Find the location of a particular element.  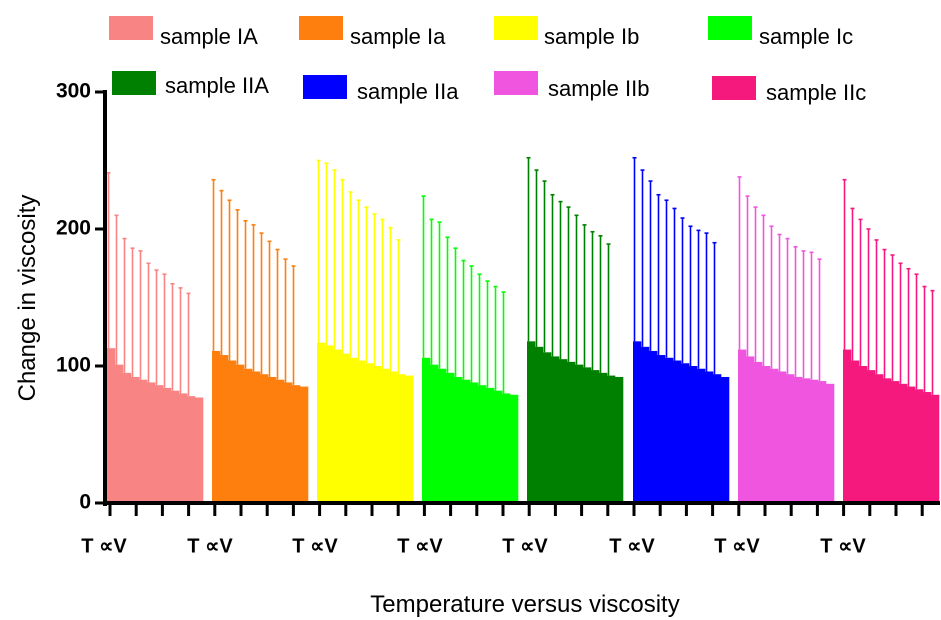

legend-label: sample Ia is located at coordinates (398, 36).